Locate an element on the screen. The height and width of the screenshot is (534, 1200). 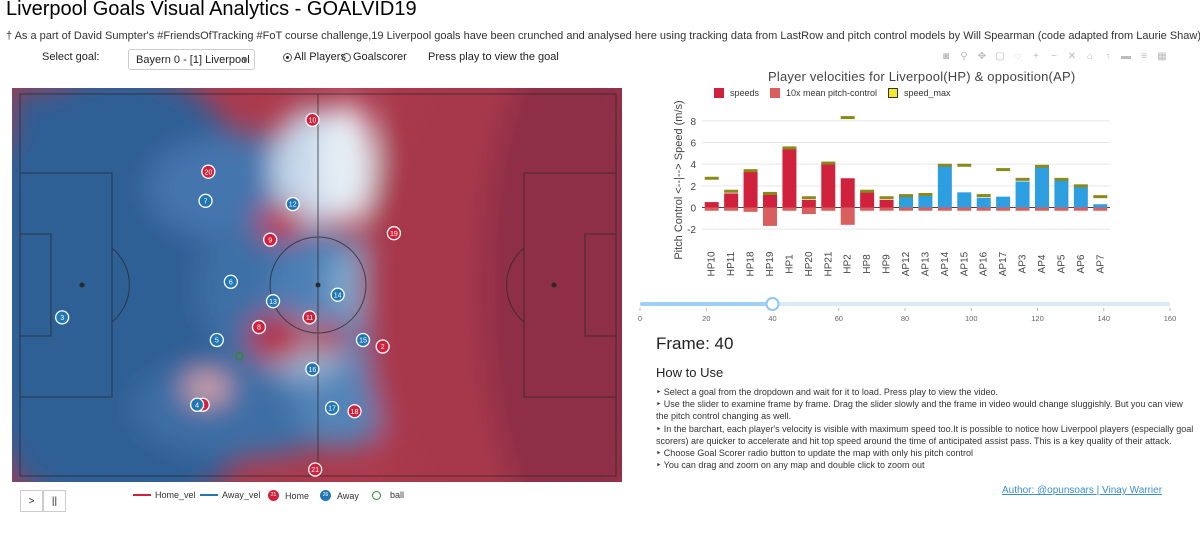
camera-icon: ◙ is located at coordinates (946, 56).